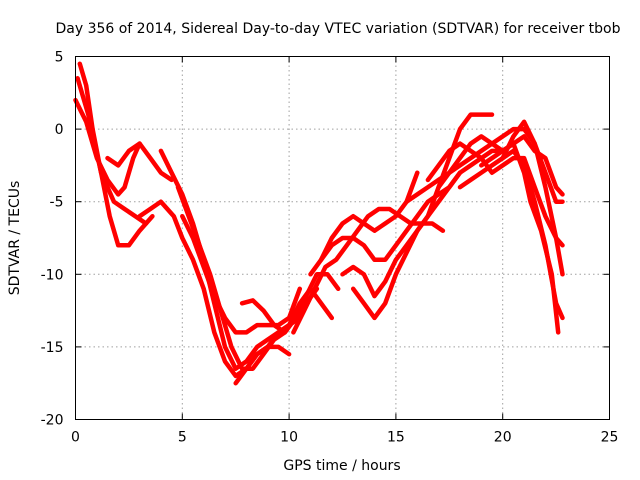 This screenshot has width=640, height=480. Describe the element at coordinates (503, 438) in the screenshot. I see `x-tick-label: 20` at that location.